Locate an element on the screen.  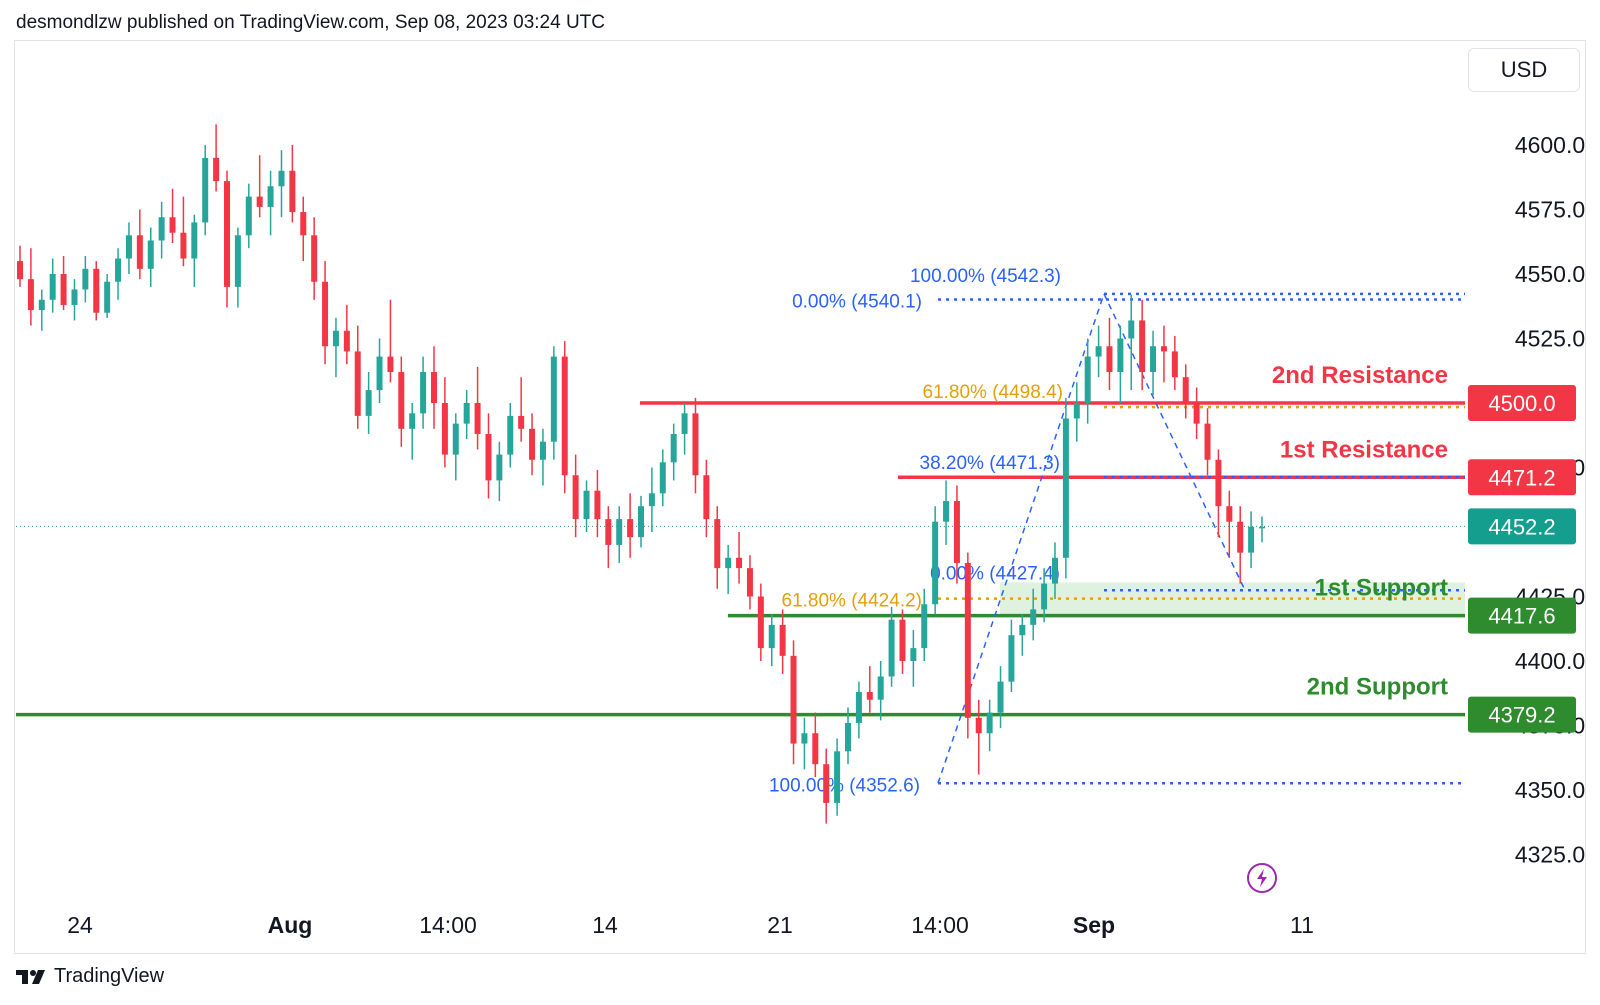
price-axis-tick: 4400.0 is located at coordinates (1550, 661).